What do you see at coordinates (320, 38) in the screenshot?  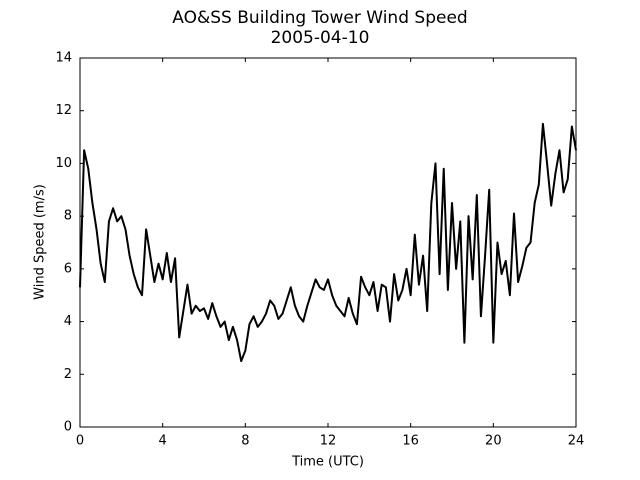 I see `chart-subtitle: 2005-04-10` at bounding box center [320, 38].